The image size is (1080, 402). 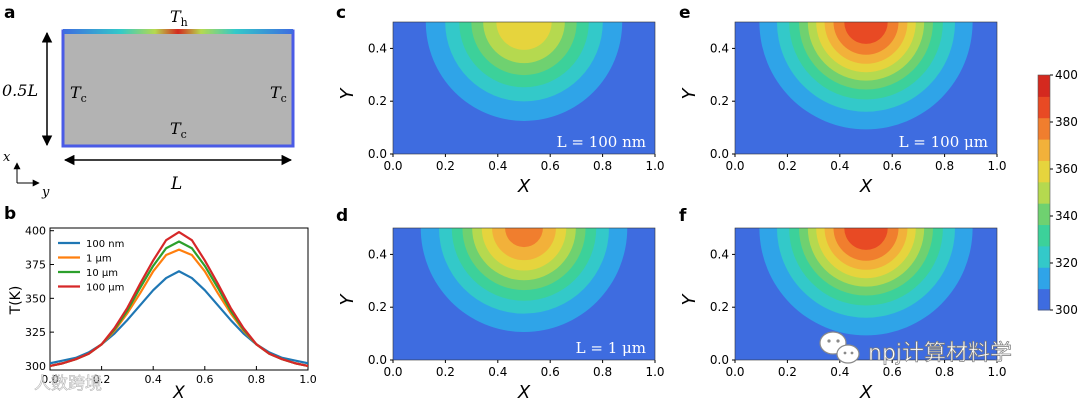 I want to click on legend-label: 100 μm, so click(x=105, y=288).